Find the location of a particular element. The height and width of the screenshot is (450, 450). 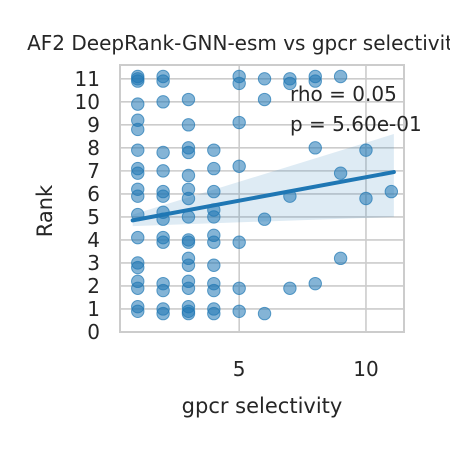

regression-line is located at coordinates (263, 196).